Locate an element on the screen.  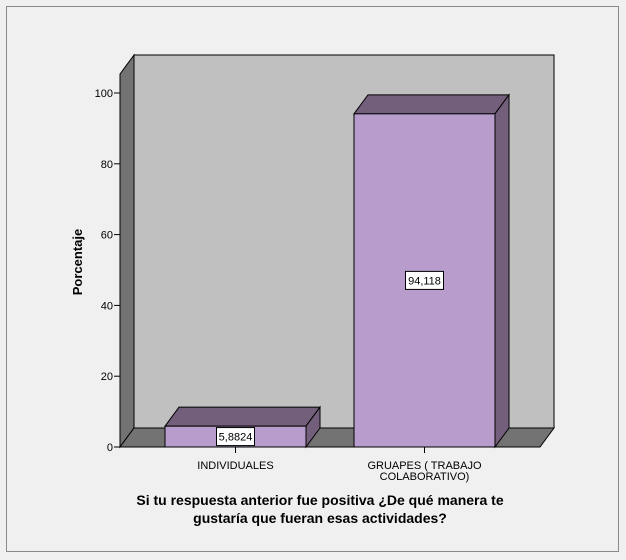
y-tick-label: 80 is located at coordinates (107, 165).